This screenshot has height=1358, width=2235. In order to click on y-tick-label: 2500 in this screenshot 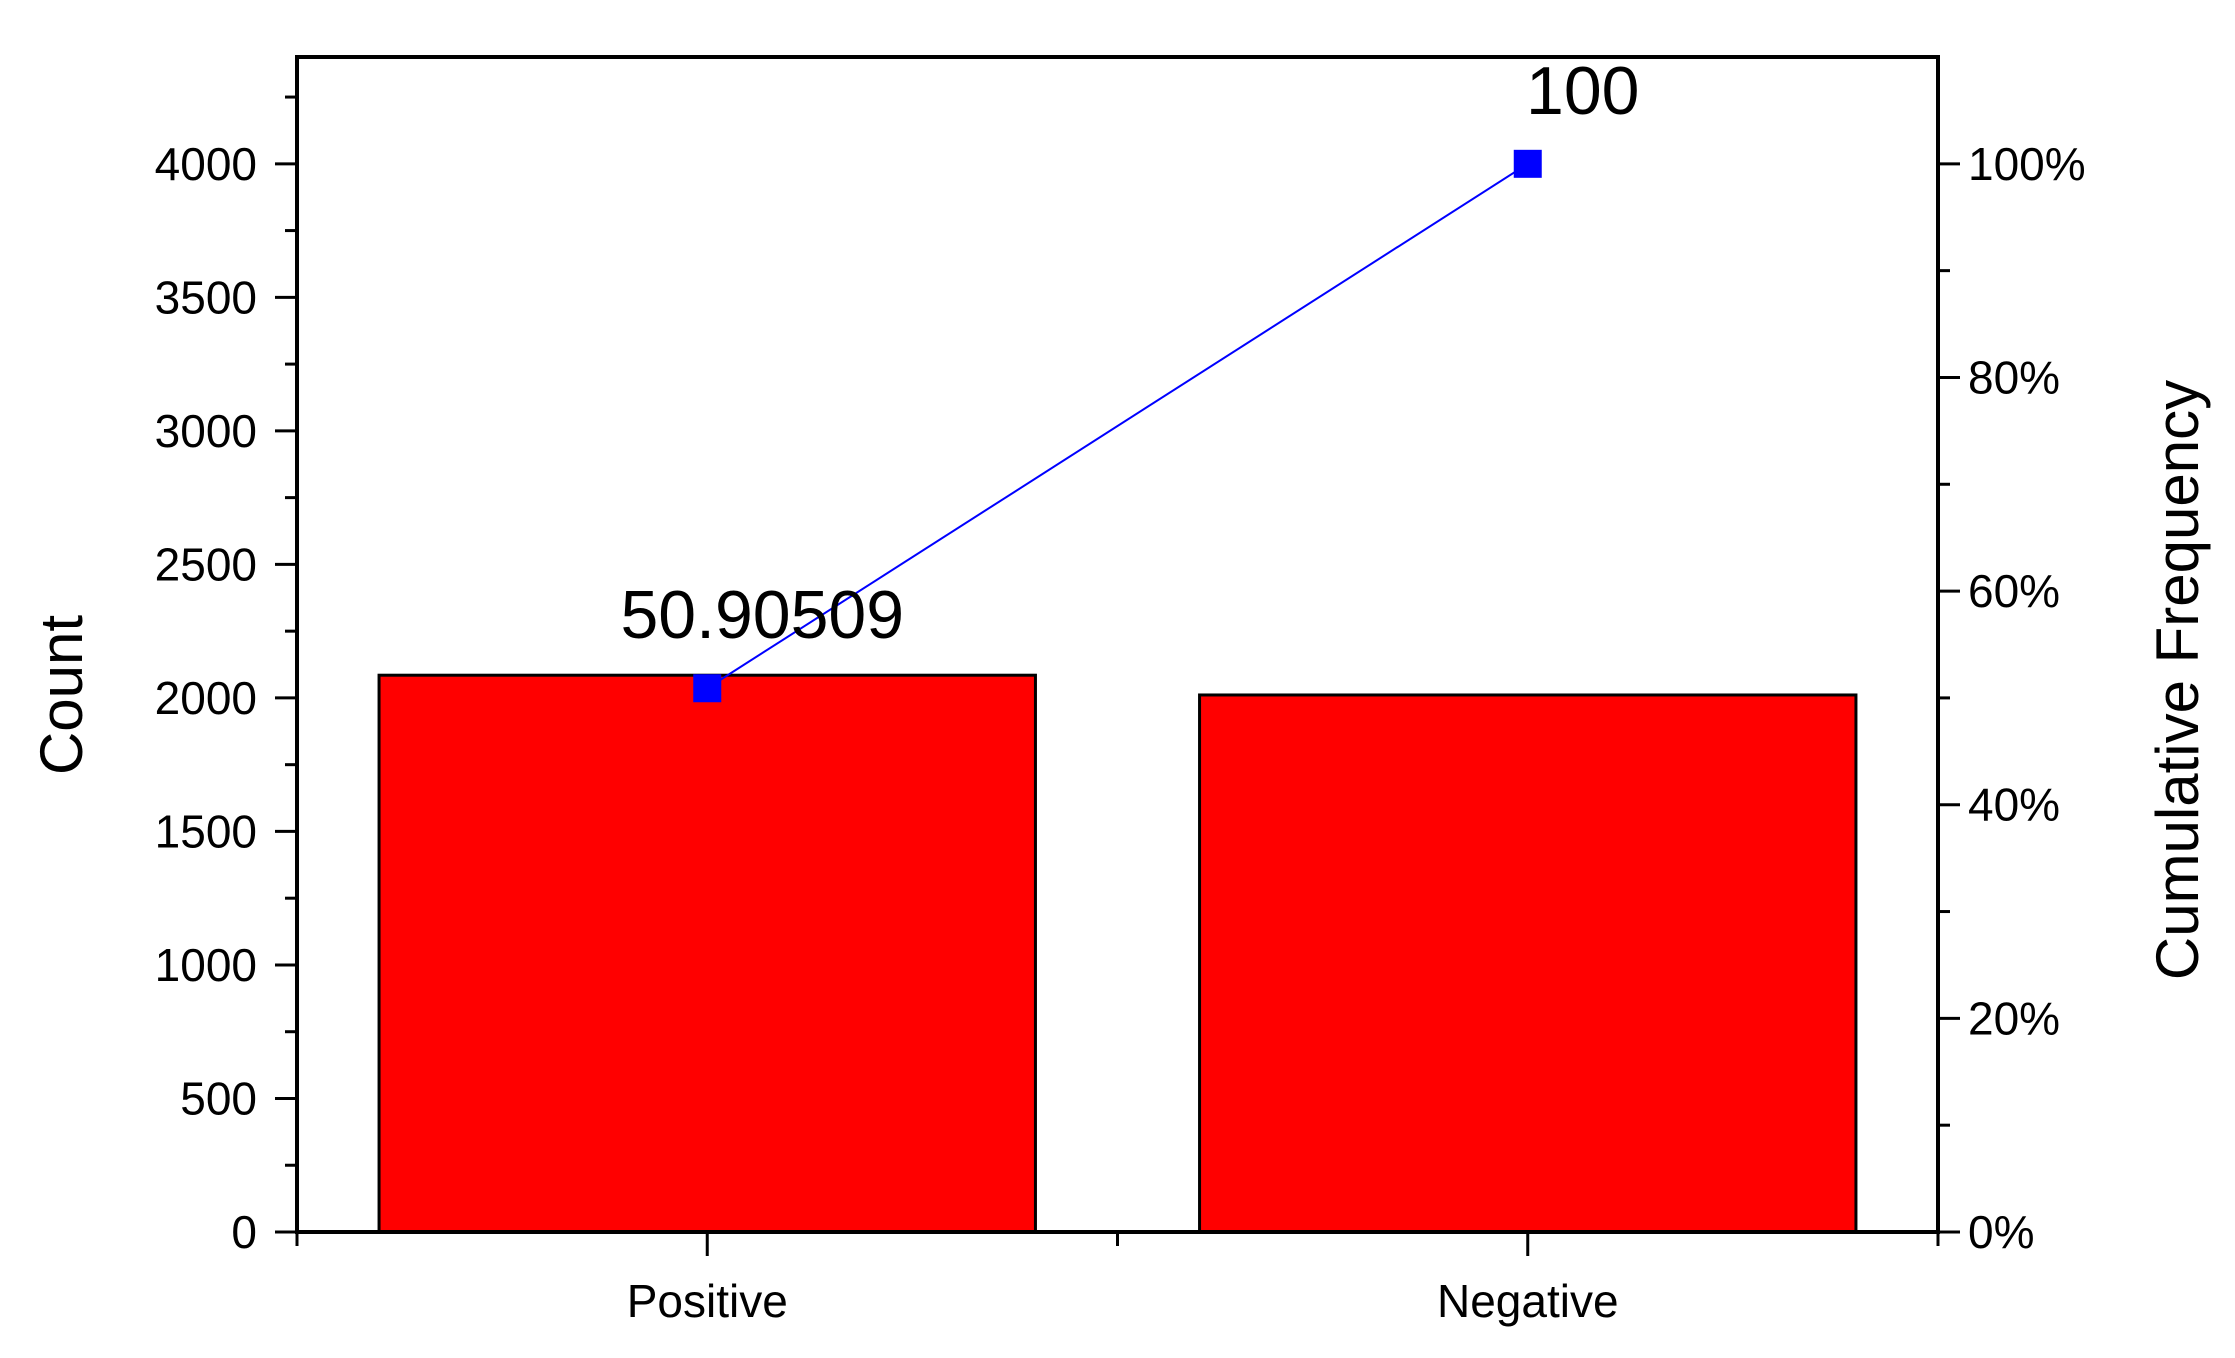, I will do `click(206, 564)`.